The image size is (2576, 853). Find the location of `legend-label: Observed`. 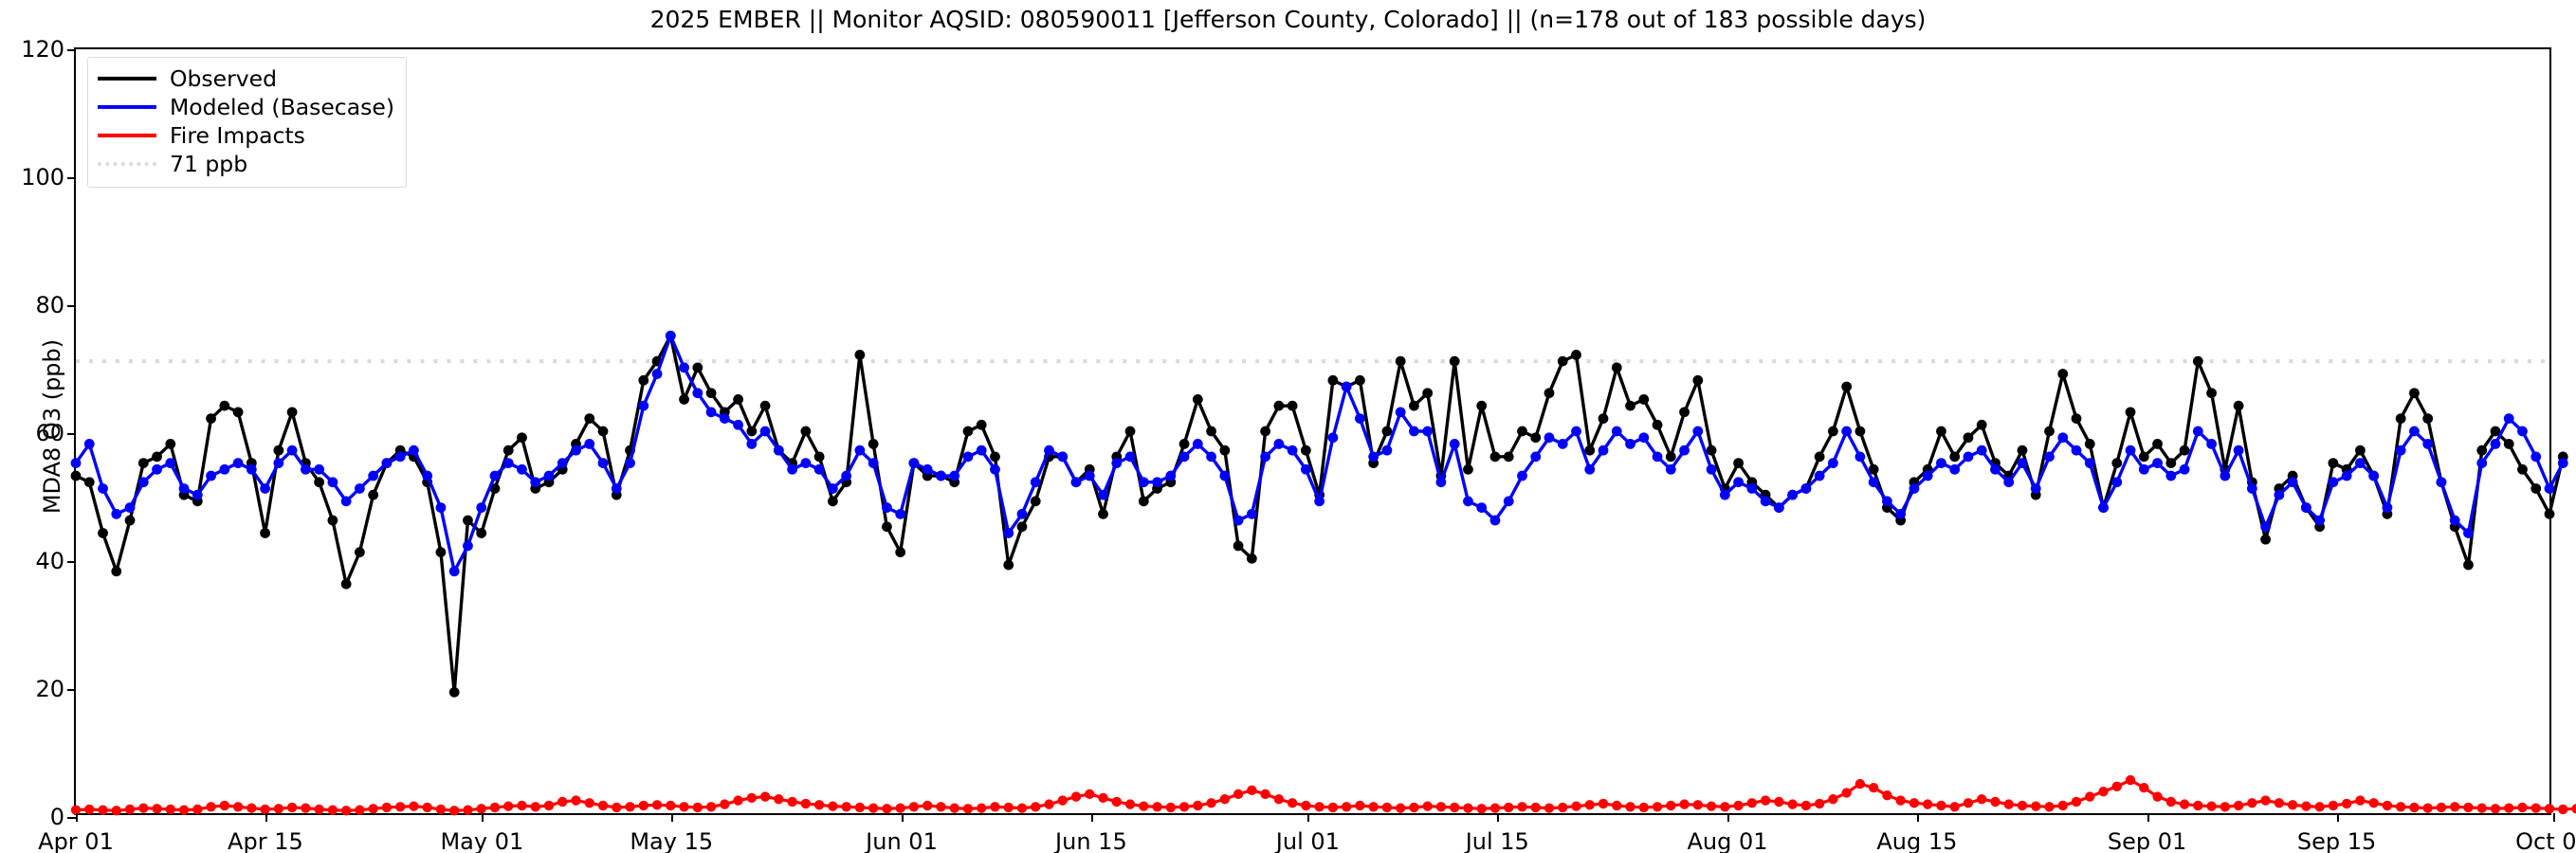

legend-label: Observed is located at coordinates (224, 78).